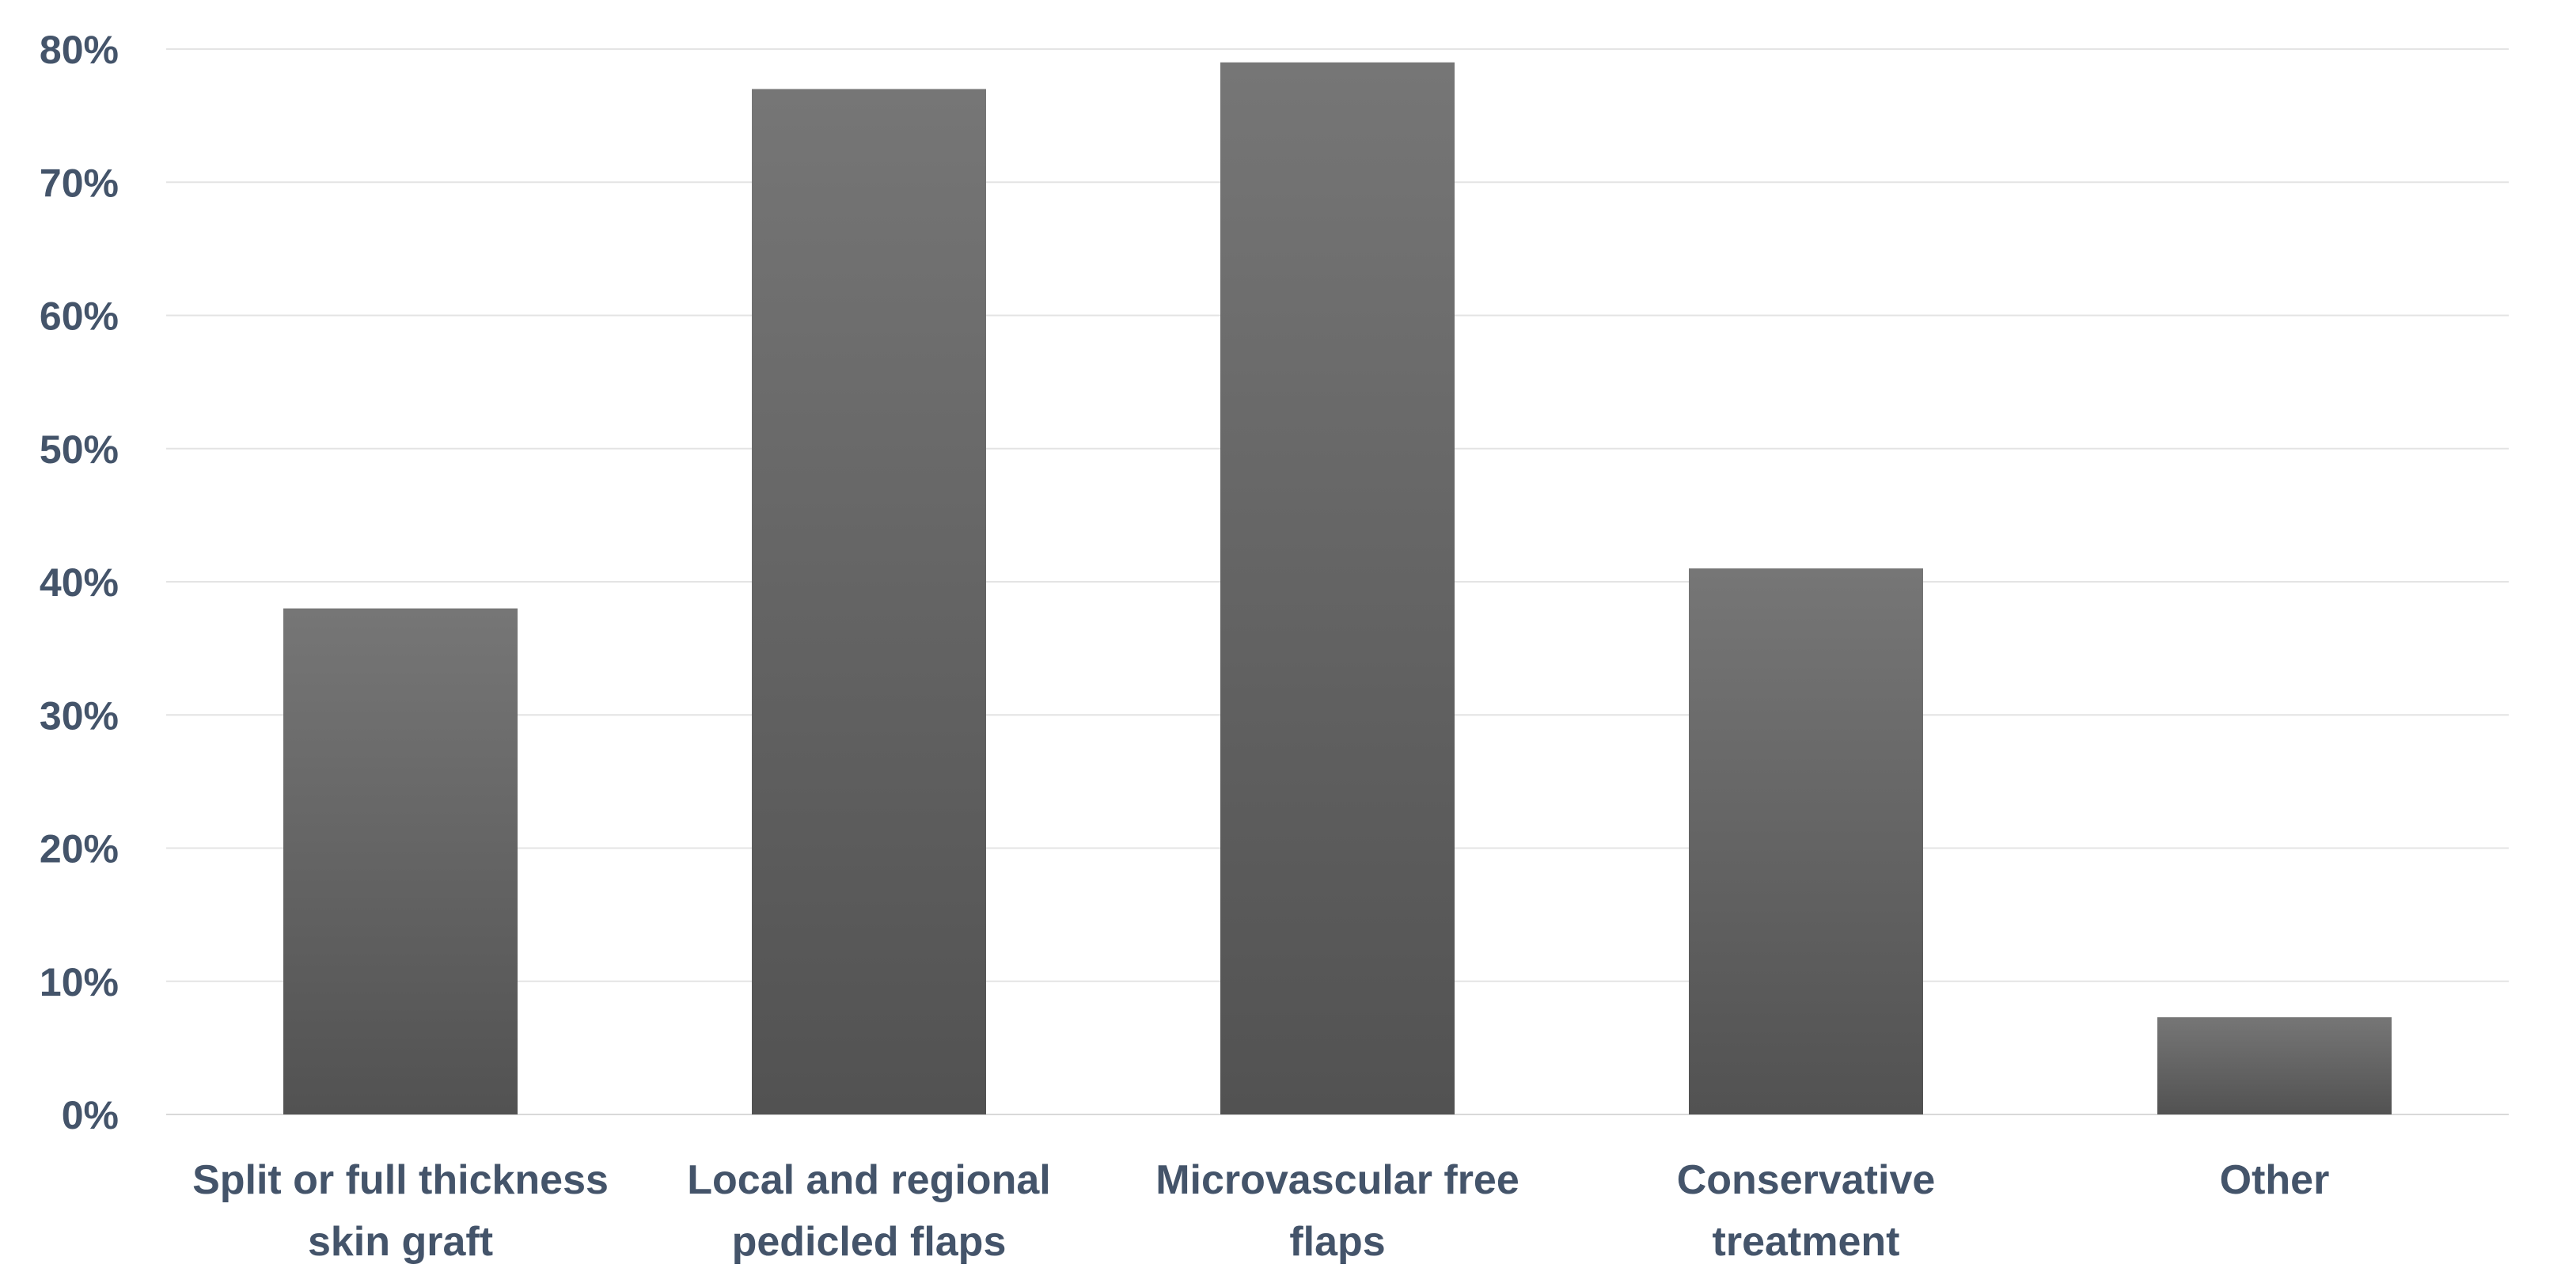 This screenshot has height=1287, width=2576. Describe the element at coordinates (79, 450) in the screenshot. I see `y-tick-label: 50%` at that location.